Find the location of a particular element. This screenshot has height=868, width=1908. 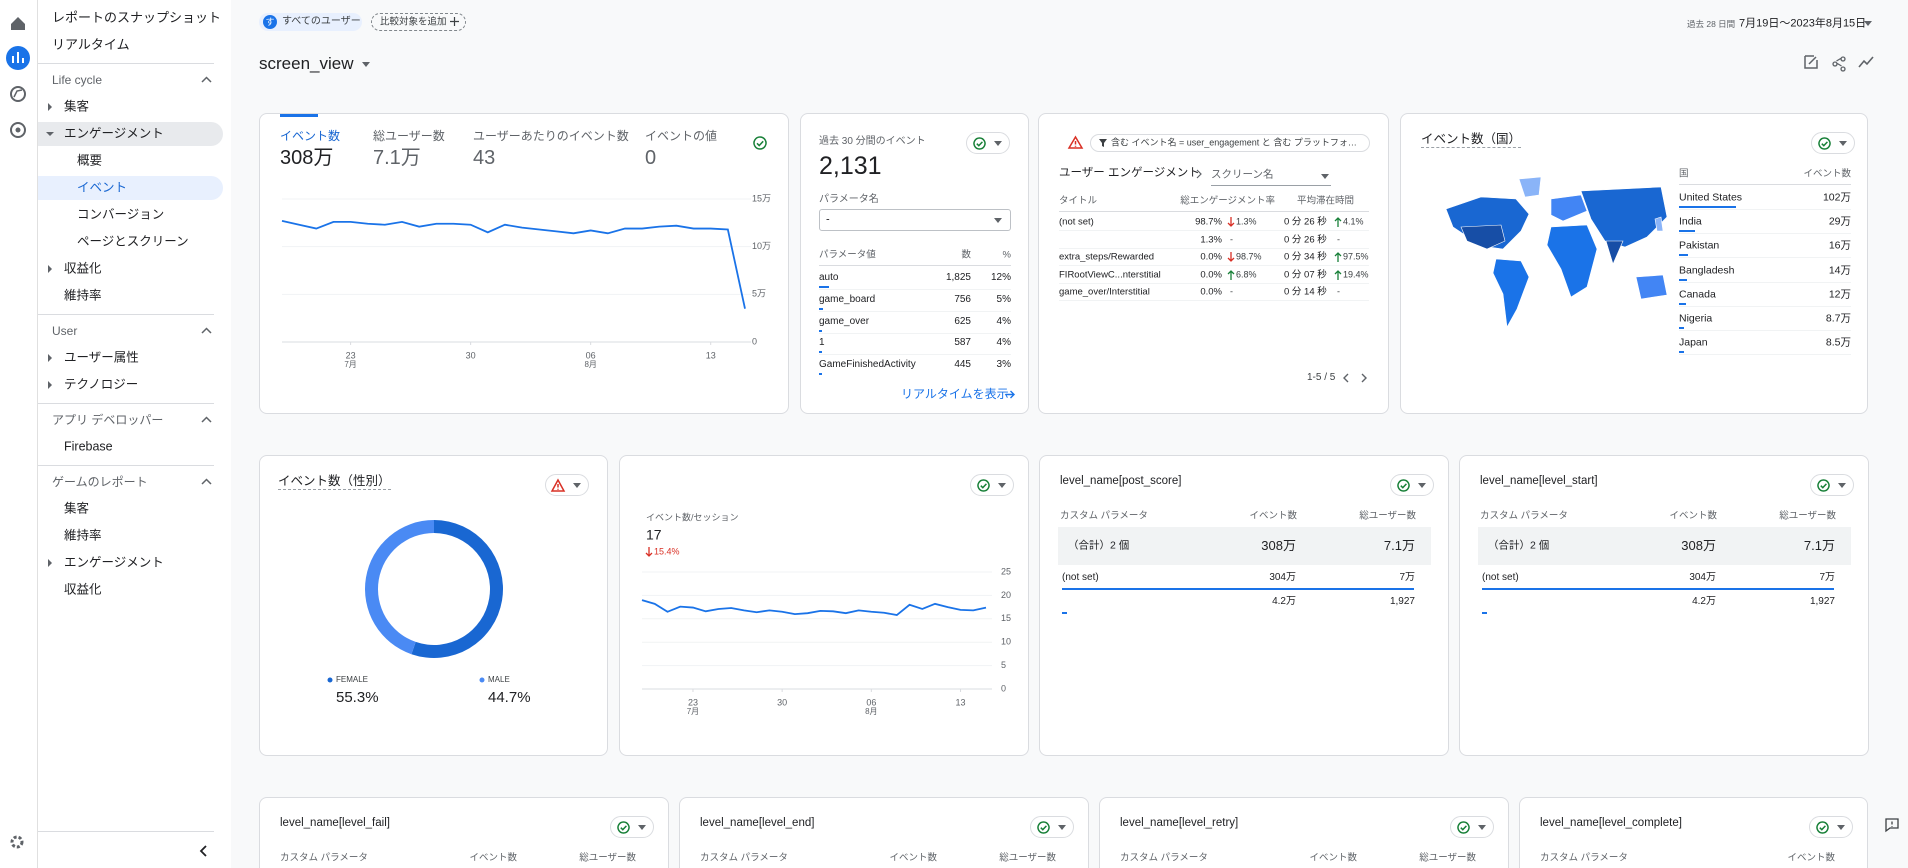

param-name: GameFinishedActivity is located at coordinates (867, 365).